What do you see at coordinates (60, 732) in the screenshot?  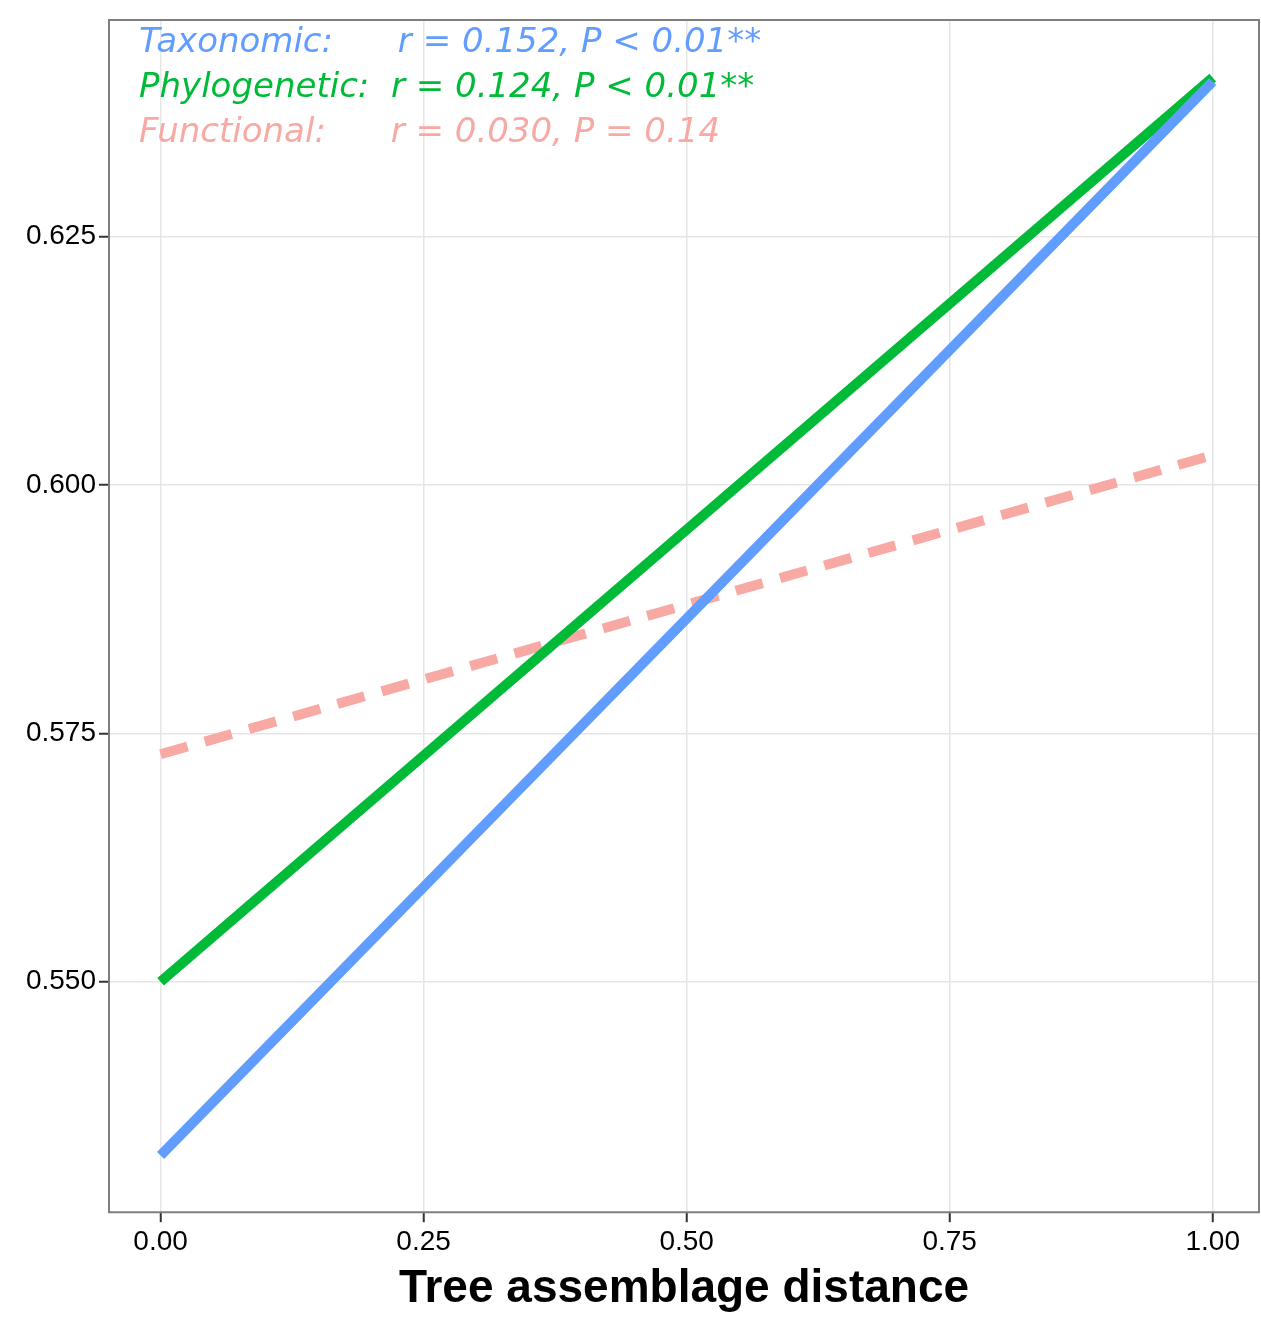 I see `y-tick-label: 0.575` at bounding box center [60, 732].